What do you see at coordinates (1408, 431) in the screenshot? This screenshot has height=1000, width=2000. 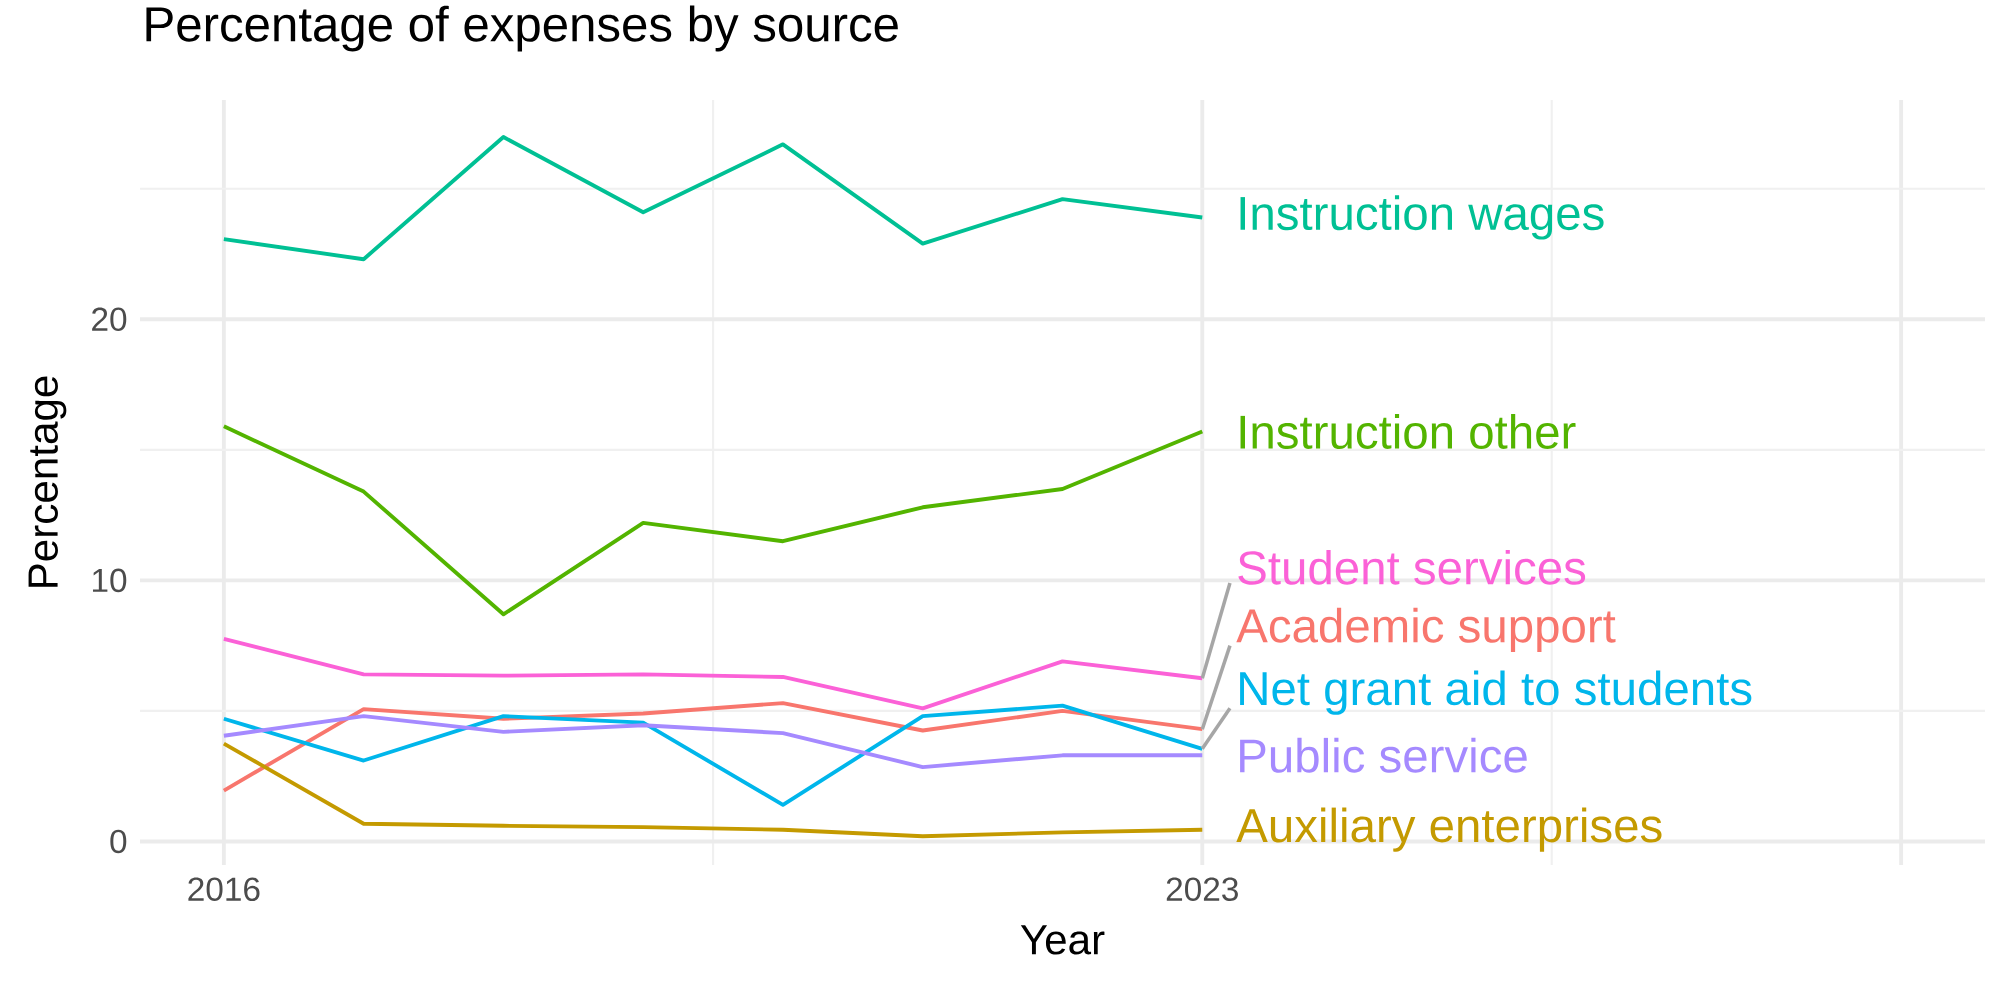 I see `series-label: Instruction other` at bounding box center [1408, 431].